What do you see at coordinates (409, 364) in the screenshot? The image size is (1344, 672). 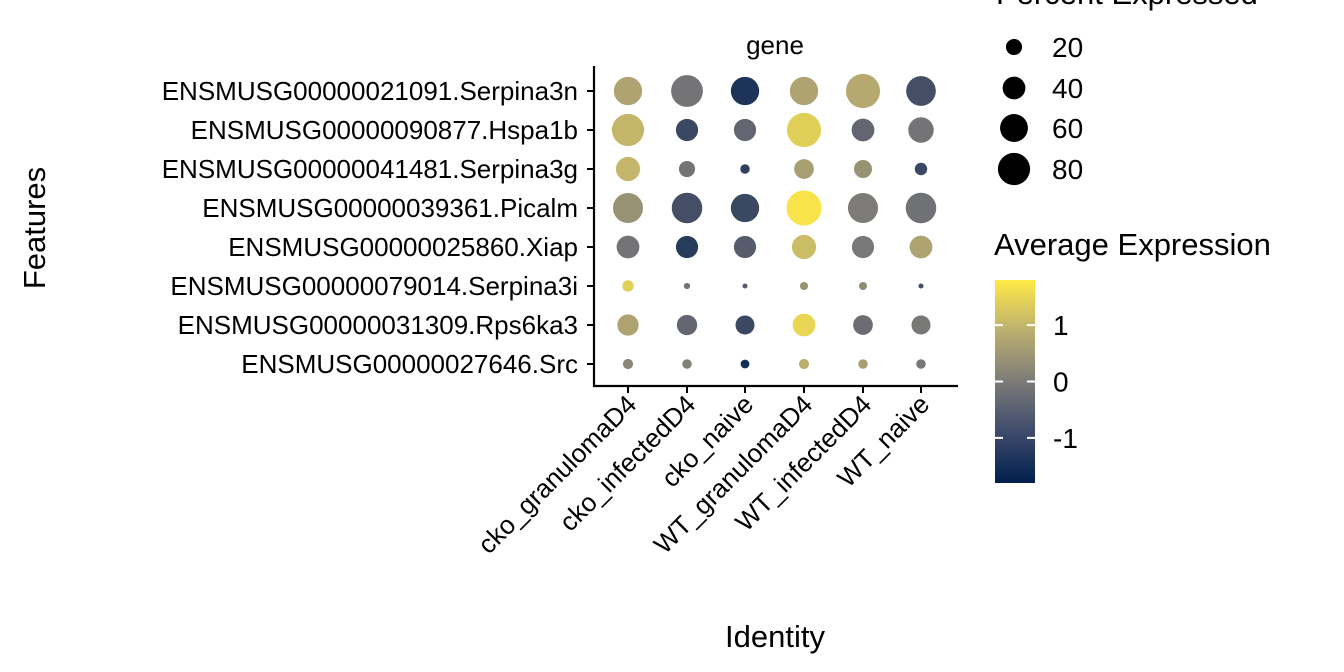 I see `y-tick-label: ENSMUSG00000027646.Src` at bounding box center [409, 364].